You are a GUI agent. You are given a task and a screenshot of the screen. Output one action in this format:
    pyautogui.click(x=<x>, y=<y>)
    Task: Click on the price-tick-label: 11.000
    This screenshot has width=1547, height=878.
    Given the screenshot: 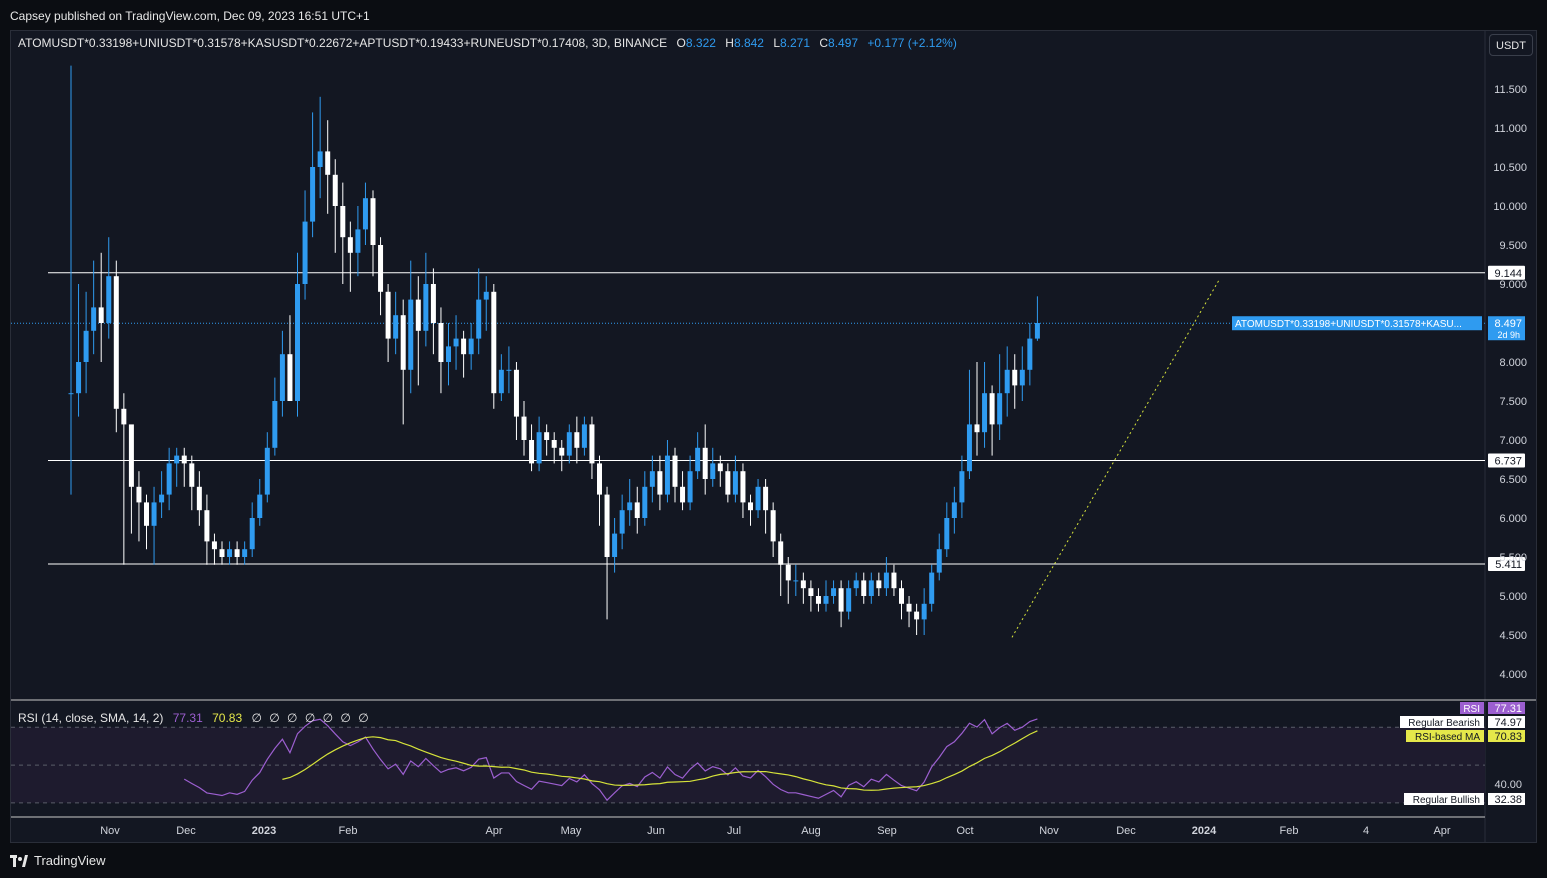 What is the action you would take?
    pyautogui.click(x=1510, y=129)
    